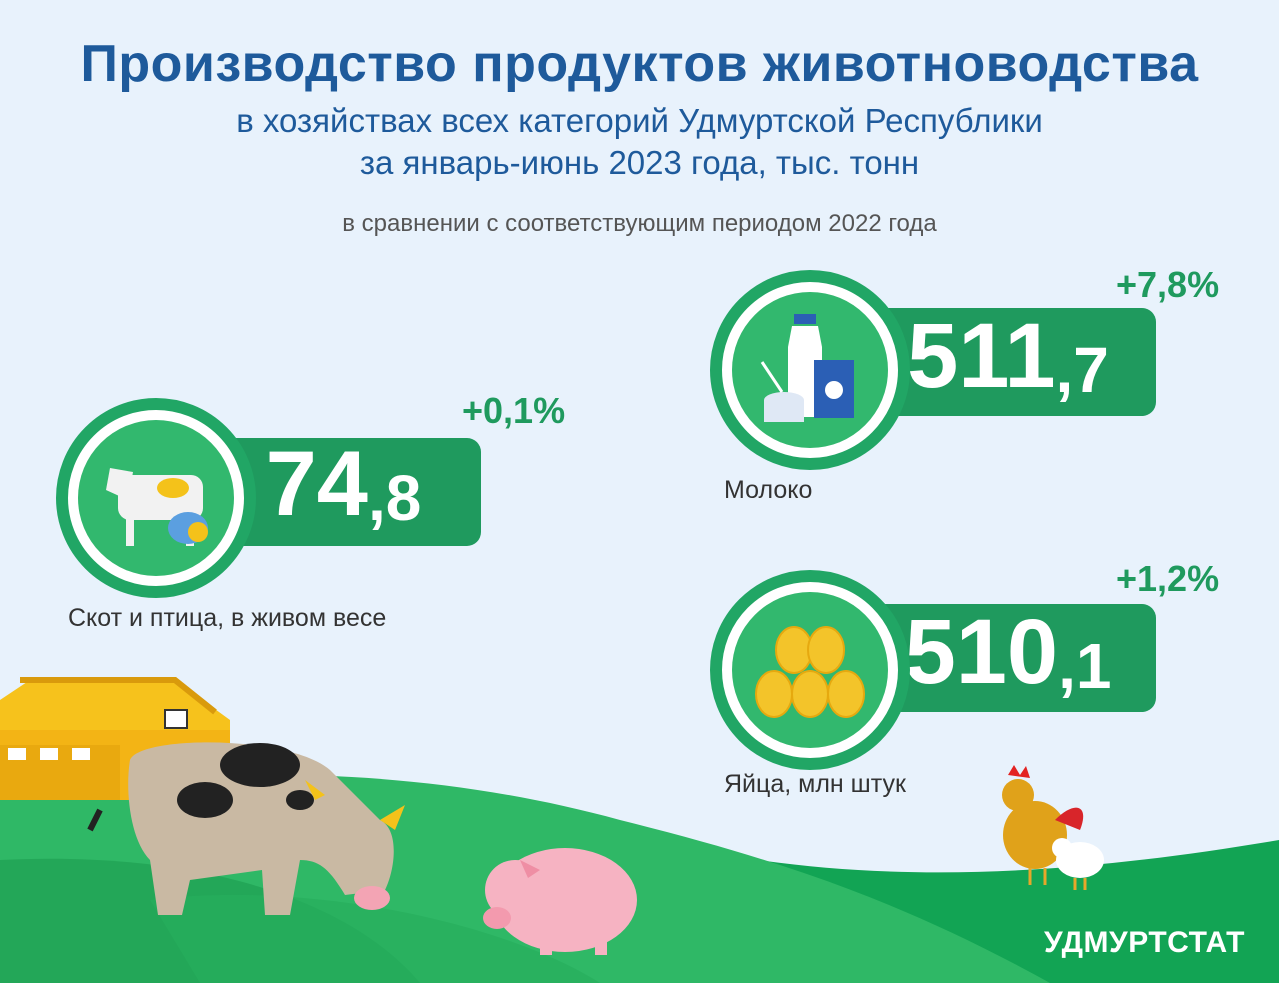  What do you see at coordinates (246, 828) in the screenshot?
I see `cow-icon` at bounding box center [246, 828].